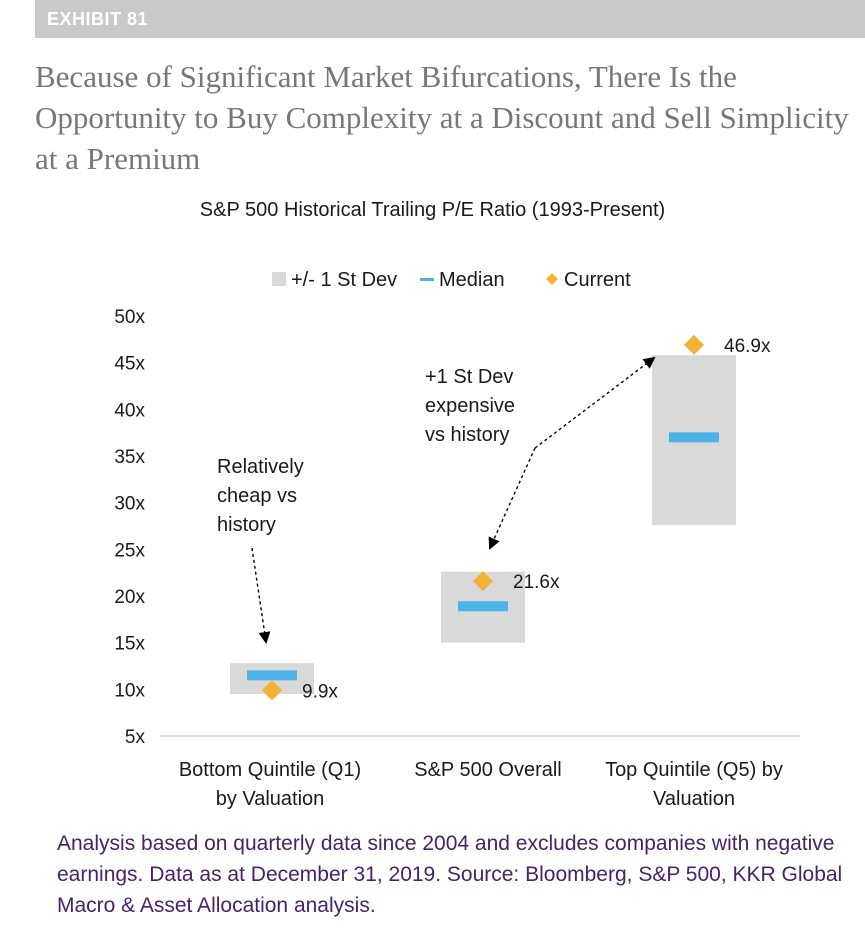 Image resolution: width=865 pixels, height=952 pixels. What do you see at coordinates (469, 377) in the screenshot?
I see `annotation-expensive-line: +1 St Dev` at bounding box center [469, 377].